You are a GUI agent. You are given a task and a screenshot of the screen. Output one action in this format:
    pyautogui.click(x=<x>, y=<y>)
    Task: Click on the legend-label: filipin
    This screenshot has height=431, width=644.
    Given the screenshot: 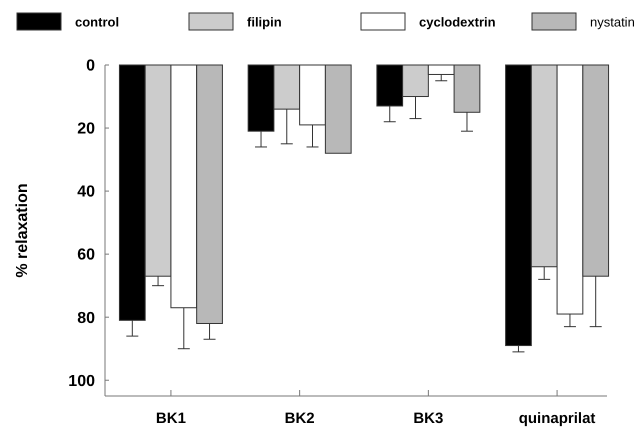 What is the action you would take?
    pyautogui.click(x=264, y=22)
    